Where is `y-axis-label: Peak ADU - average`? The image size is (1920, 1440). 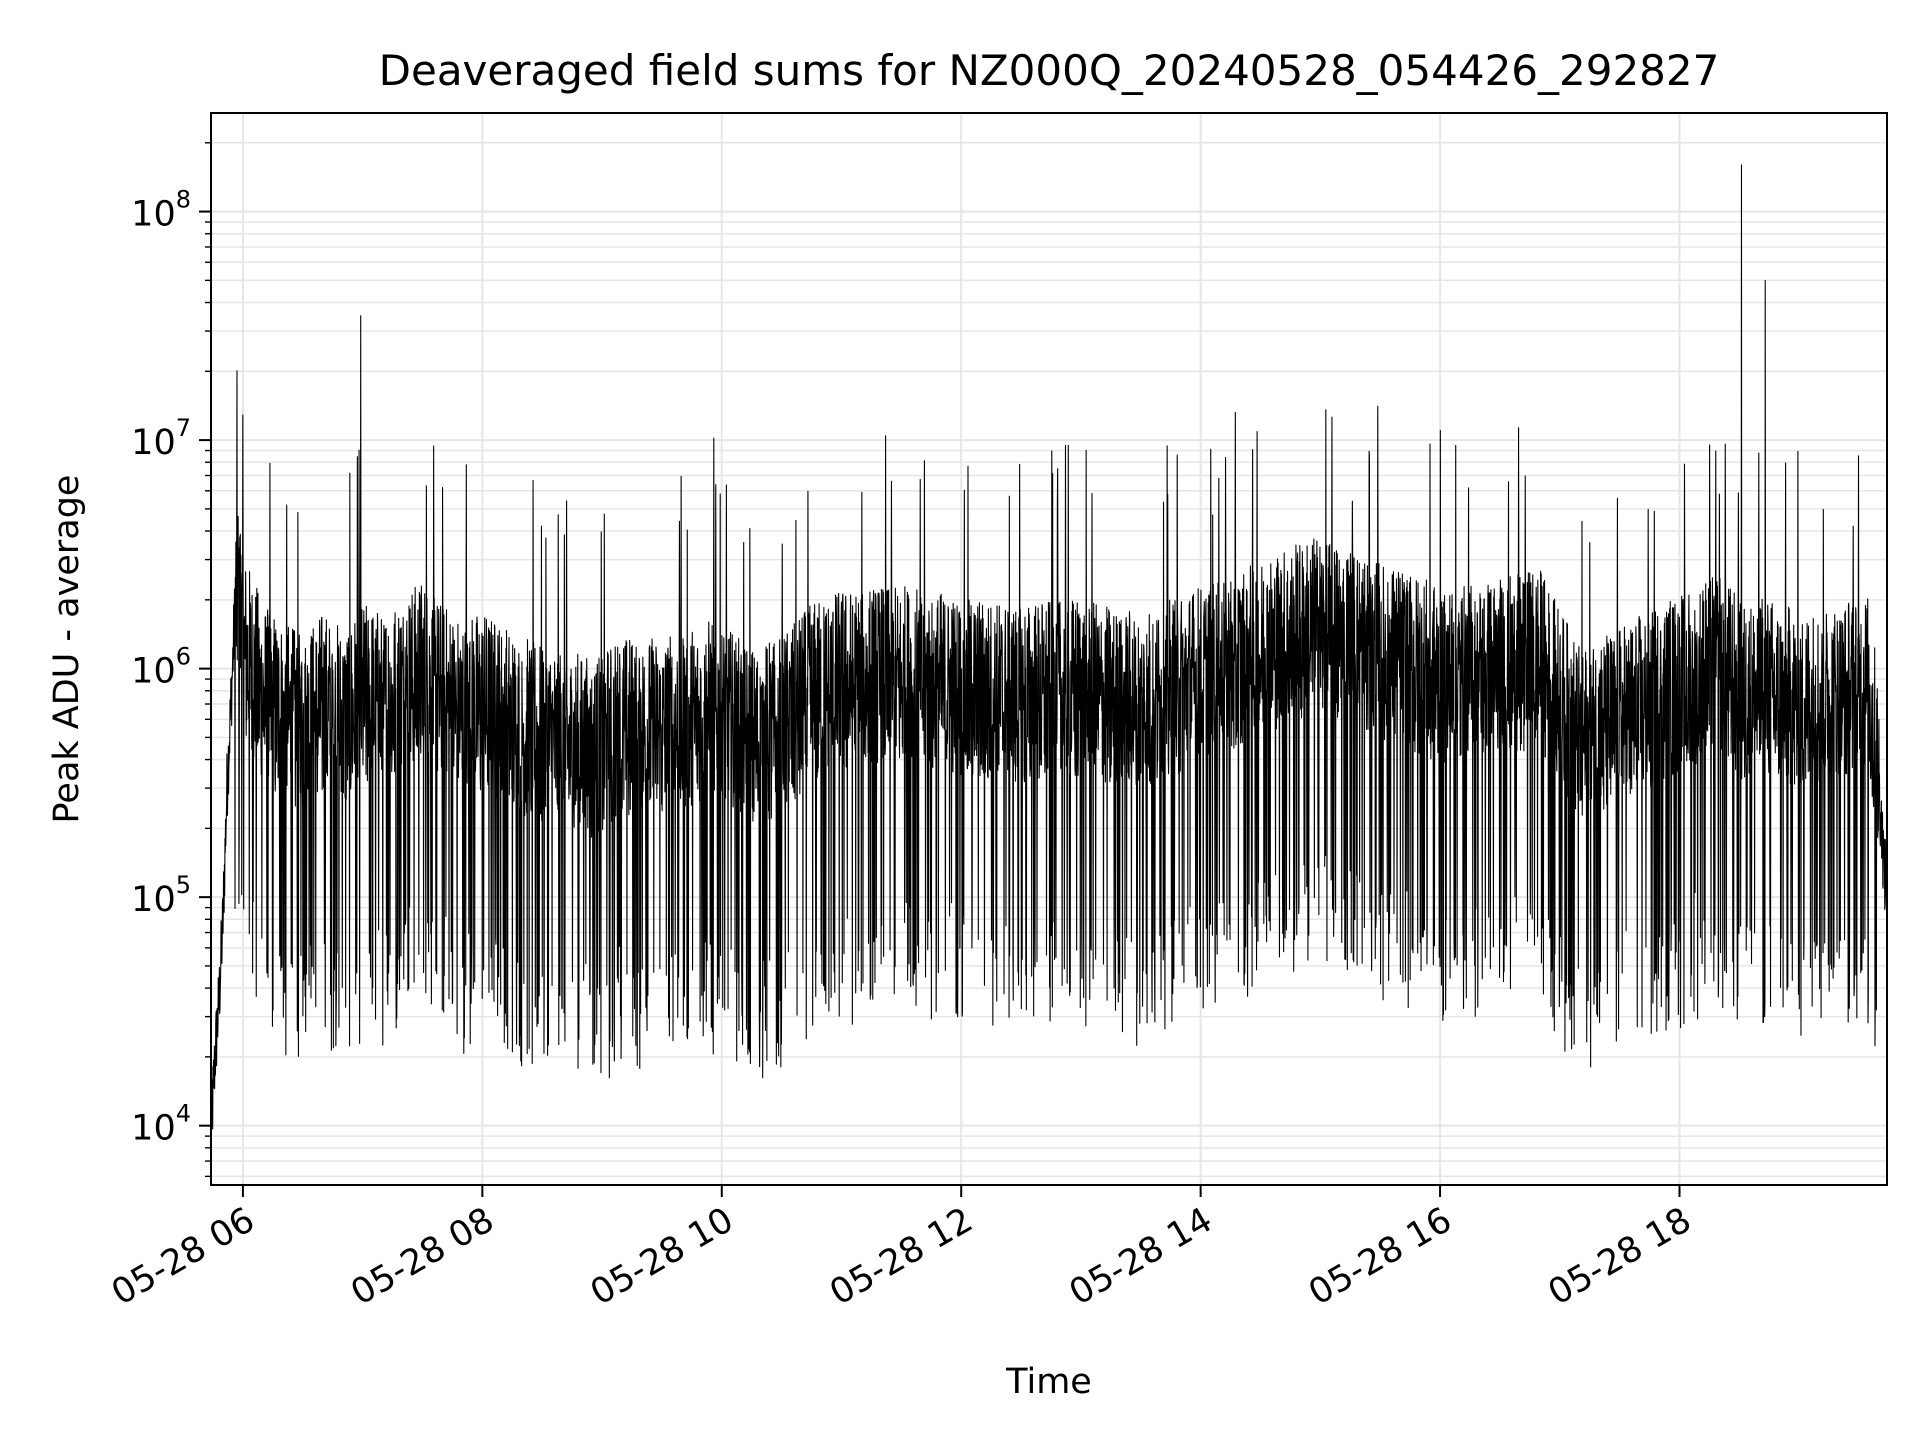
y-axis-label: Peak ADU - average is located at coordinates (67, 649).